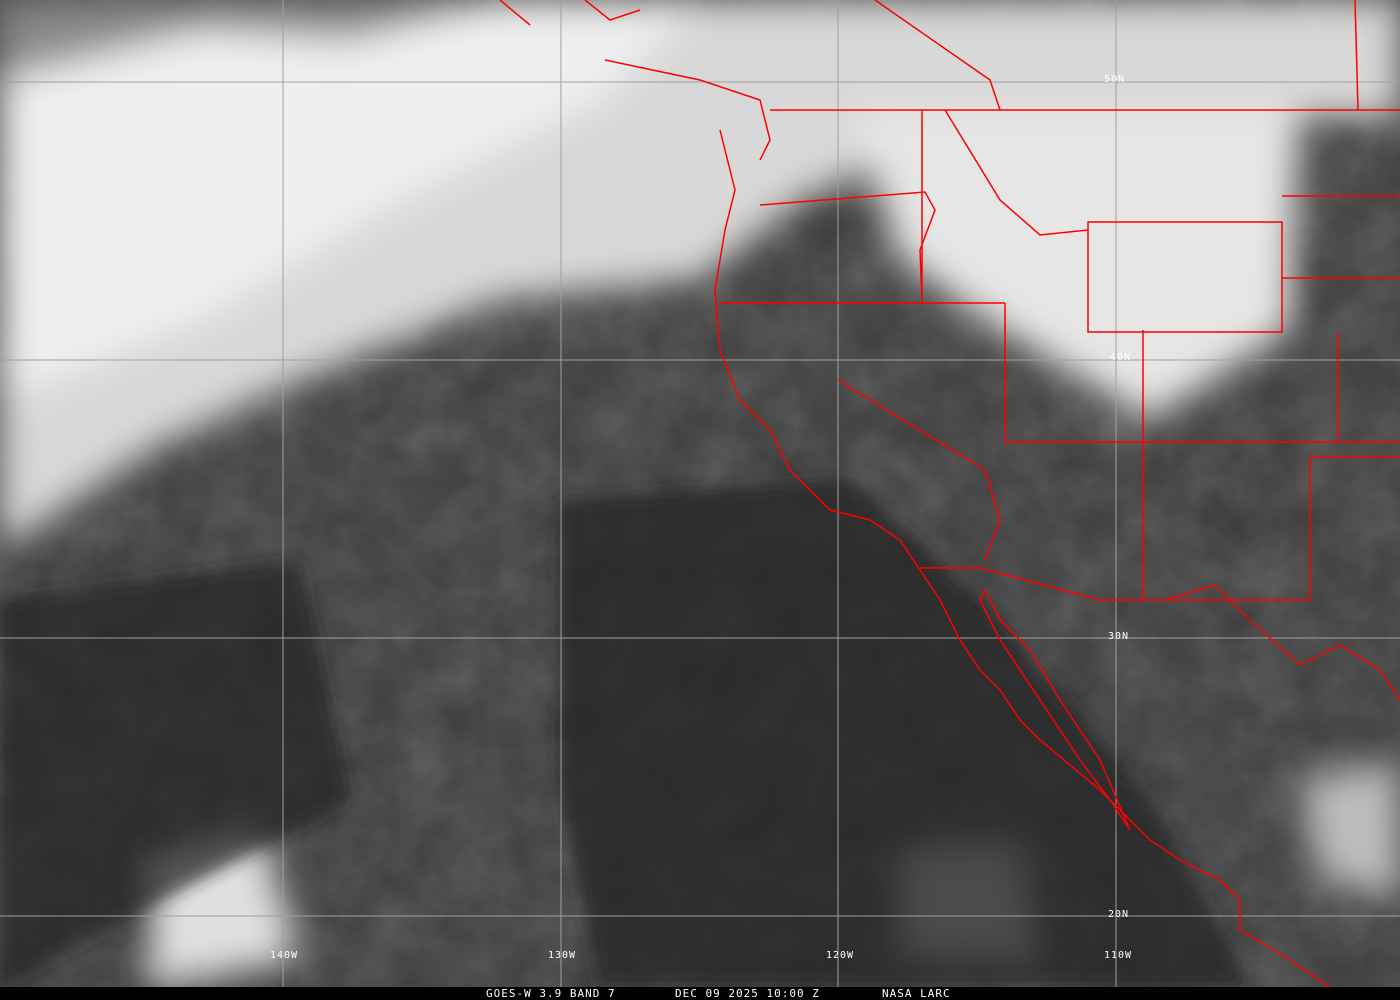 This screenshot has width=1400, height=1000. I want to click on lat-label-20n: 20N, so click(1119, 914).